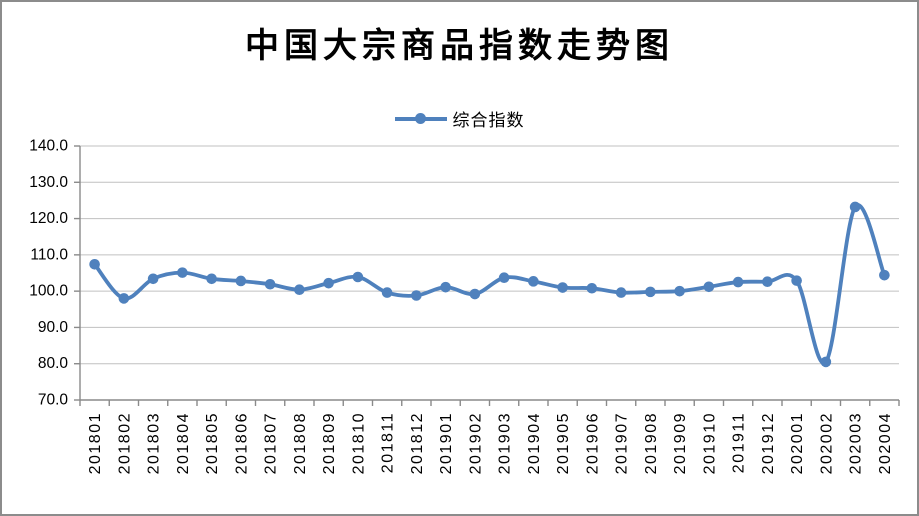  I want to click on x-tick-label: 202001, so click(797, 443).